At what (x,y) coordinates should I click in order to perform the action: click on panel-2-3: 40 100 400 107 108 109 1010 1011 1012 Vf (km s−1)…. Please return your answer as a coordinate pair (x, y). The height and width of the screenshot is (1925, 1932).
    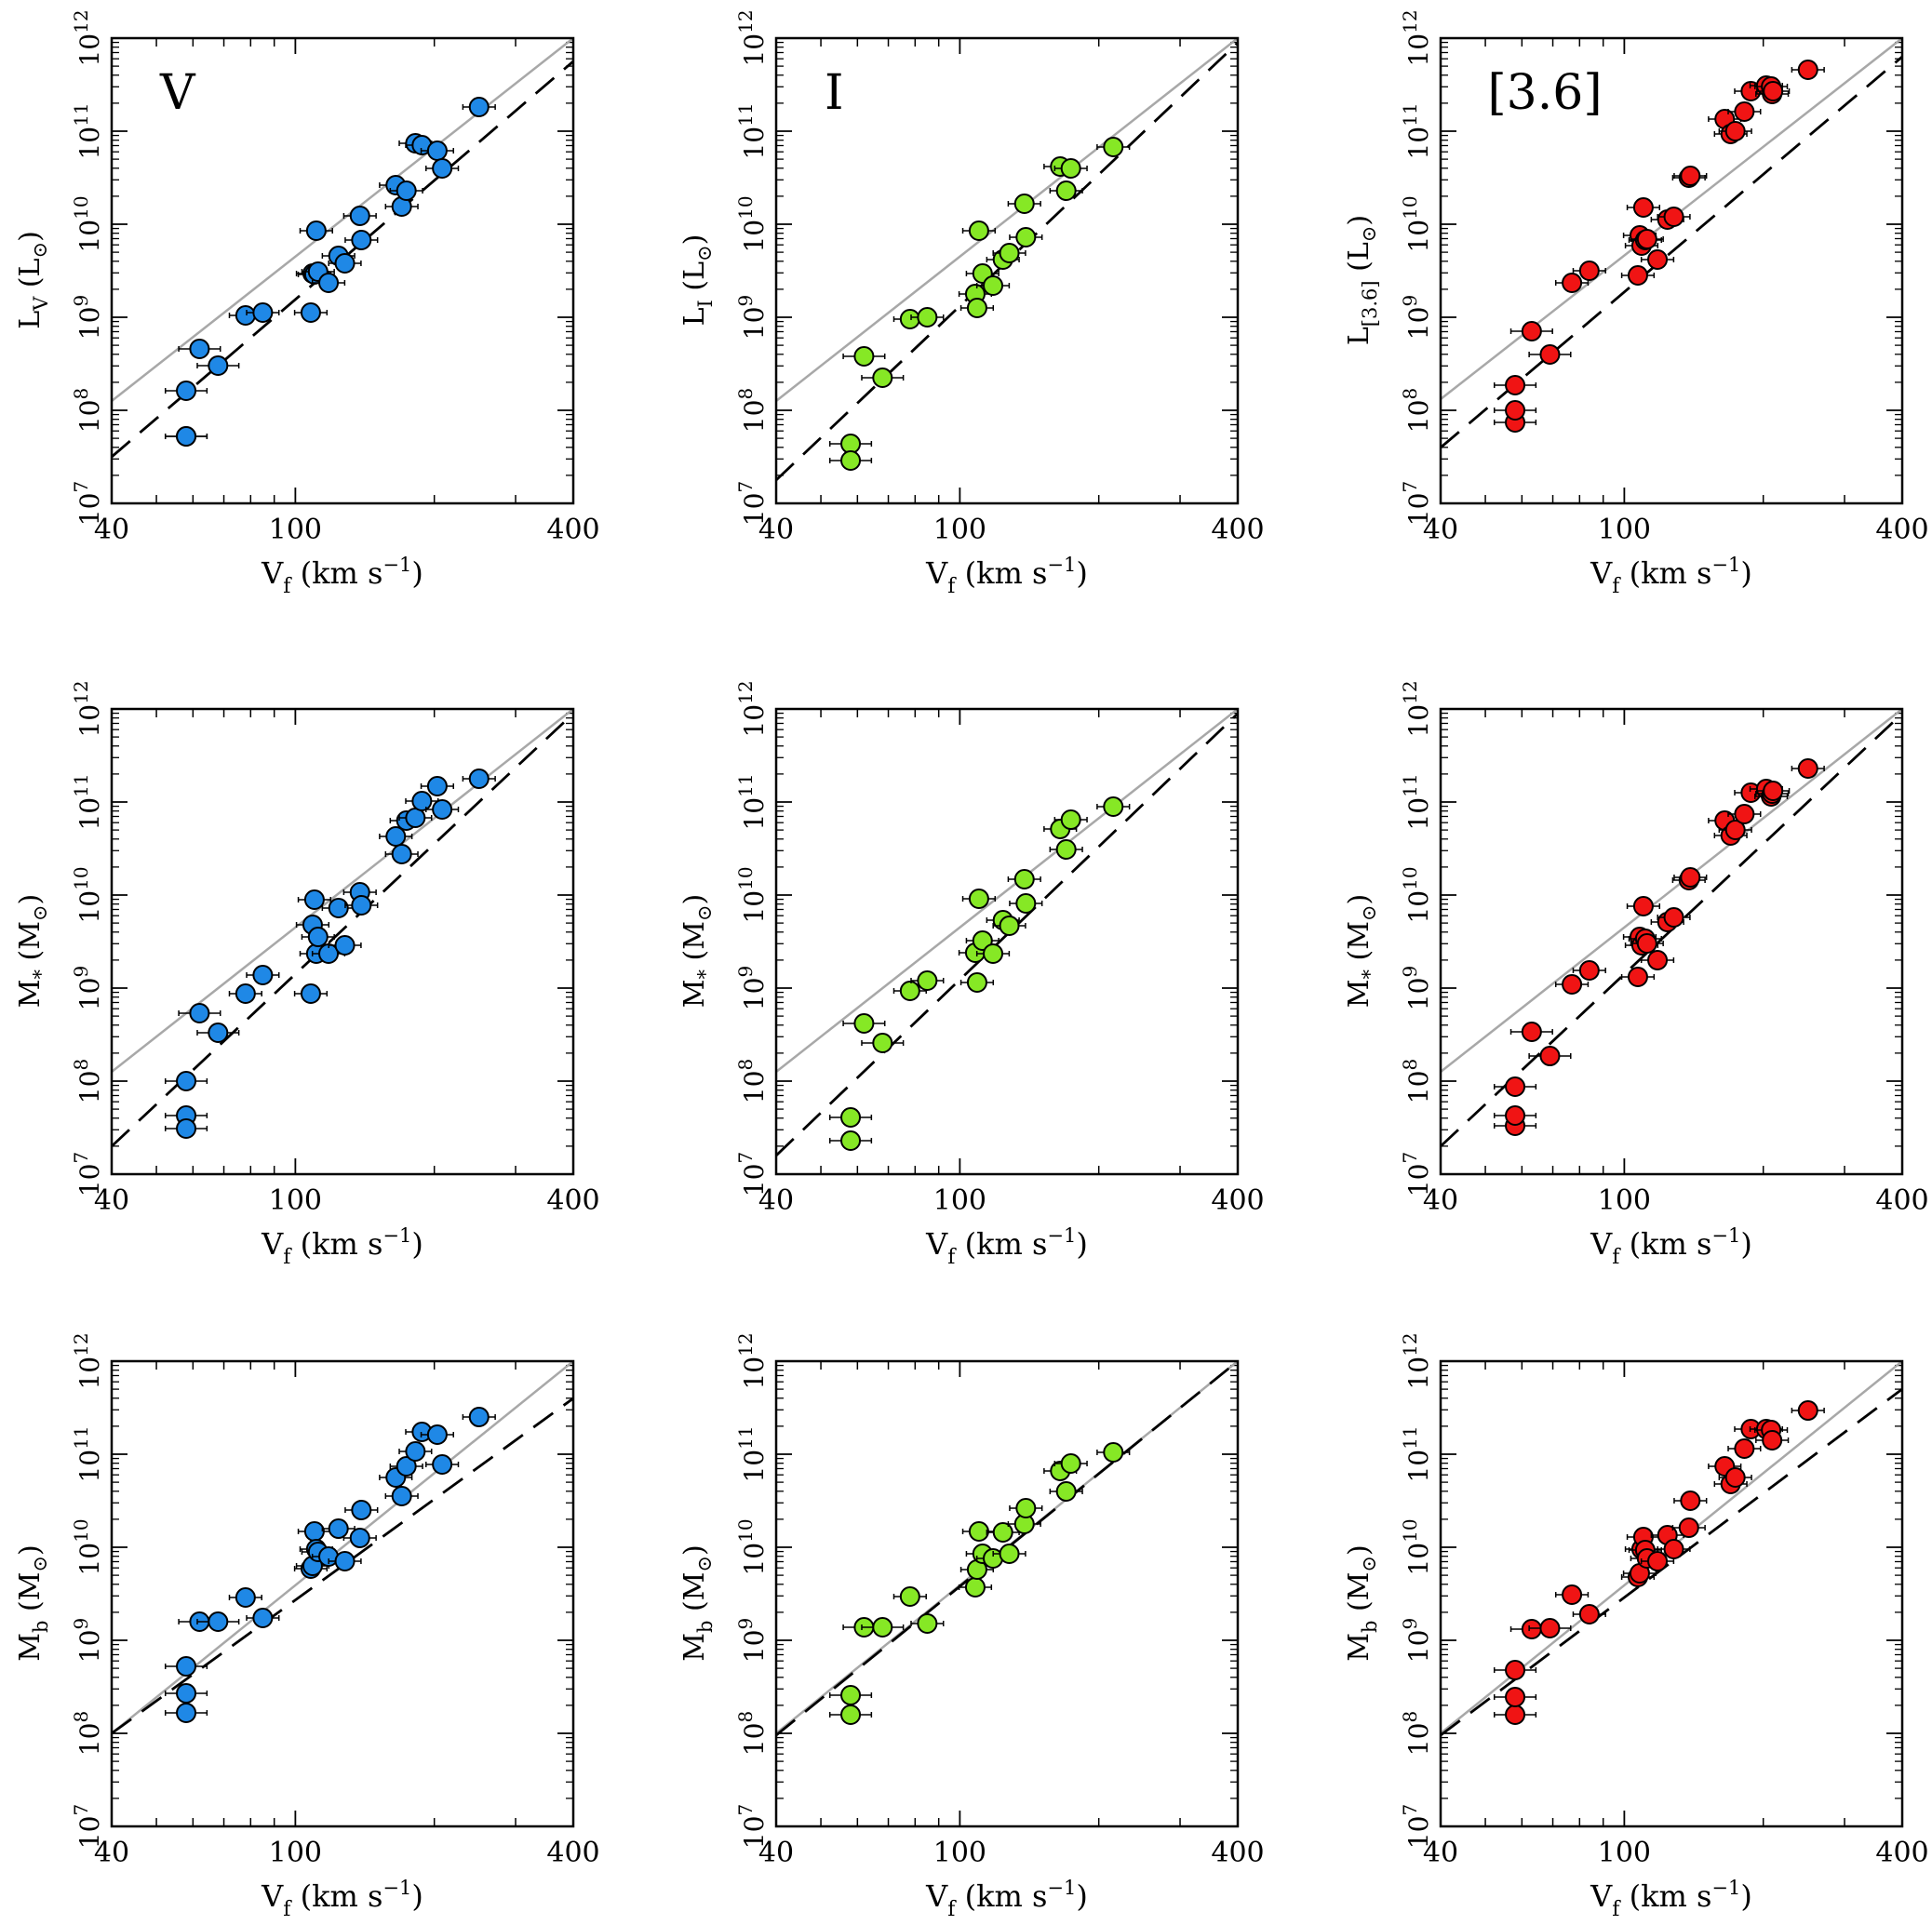
    Looking at the image, I should click on (1636, 975).